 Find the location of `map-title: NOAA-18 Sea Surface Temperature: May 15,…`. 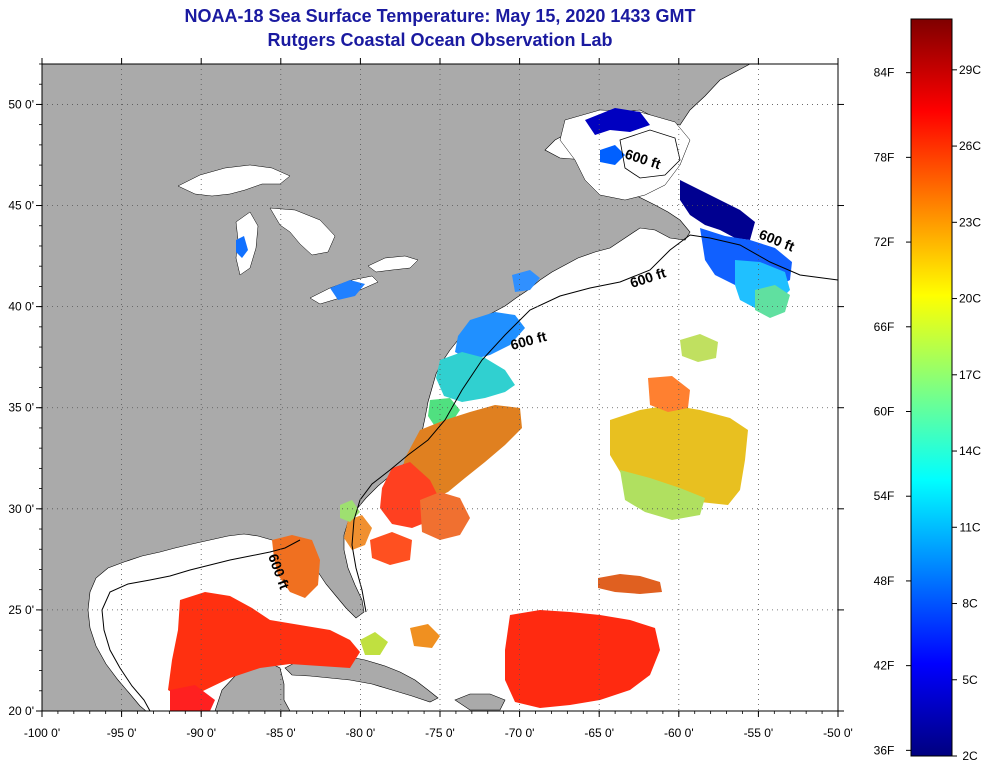

map-title: NOAA-18 Sea Surface Temperature: May 15,… is located at coordinates (440, 16).